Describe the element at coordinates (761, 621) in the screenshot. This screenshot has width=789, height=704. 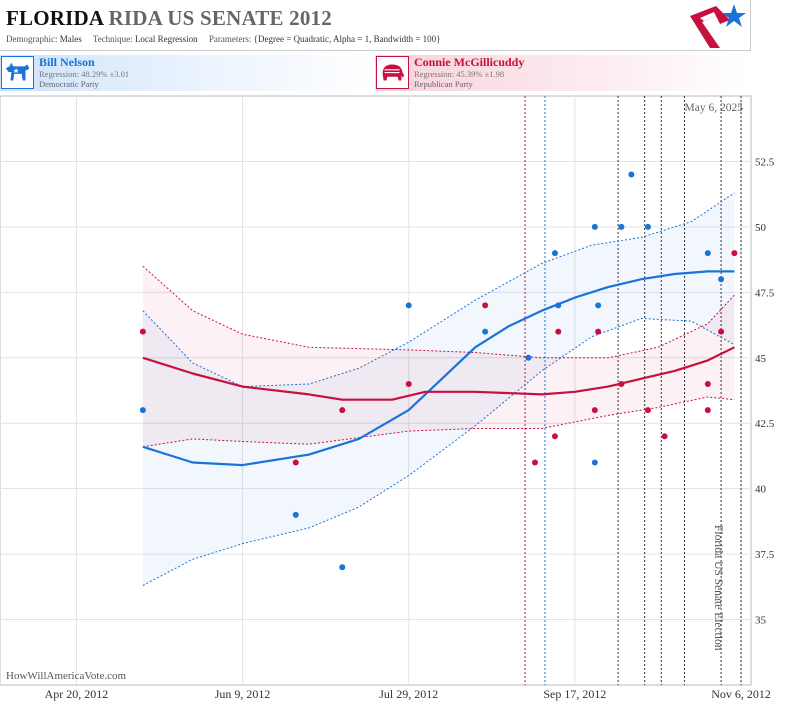
I see `y-tick-label: 35` at that location.